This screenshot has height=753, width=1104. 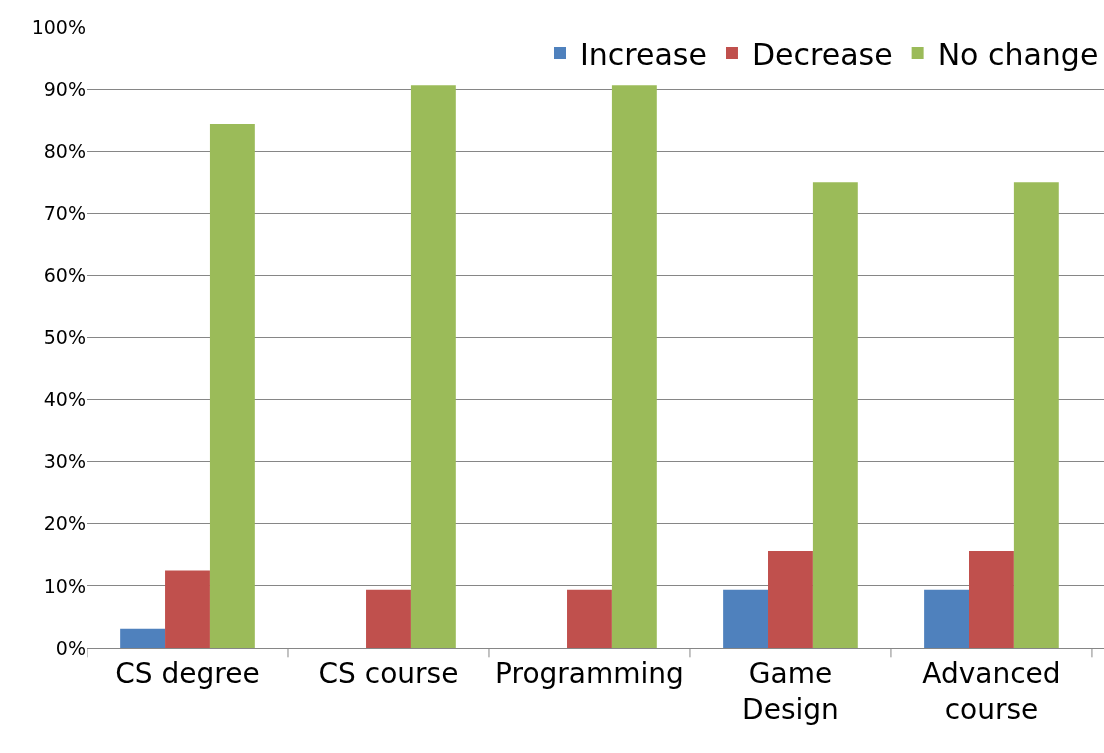 I want to click on x-tick-label: Advanced course, so click(x=991, y=691).